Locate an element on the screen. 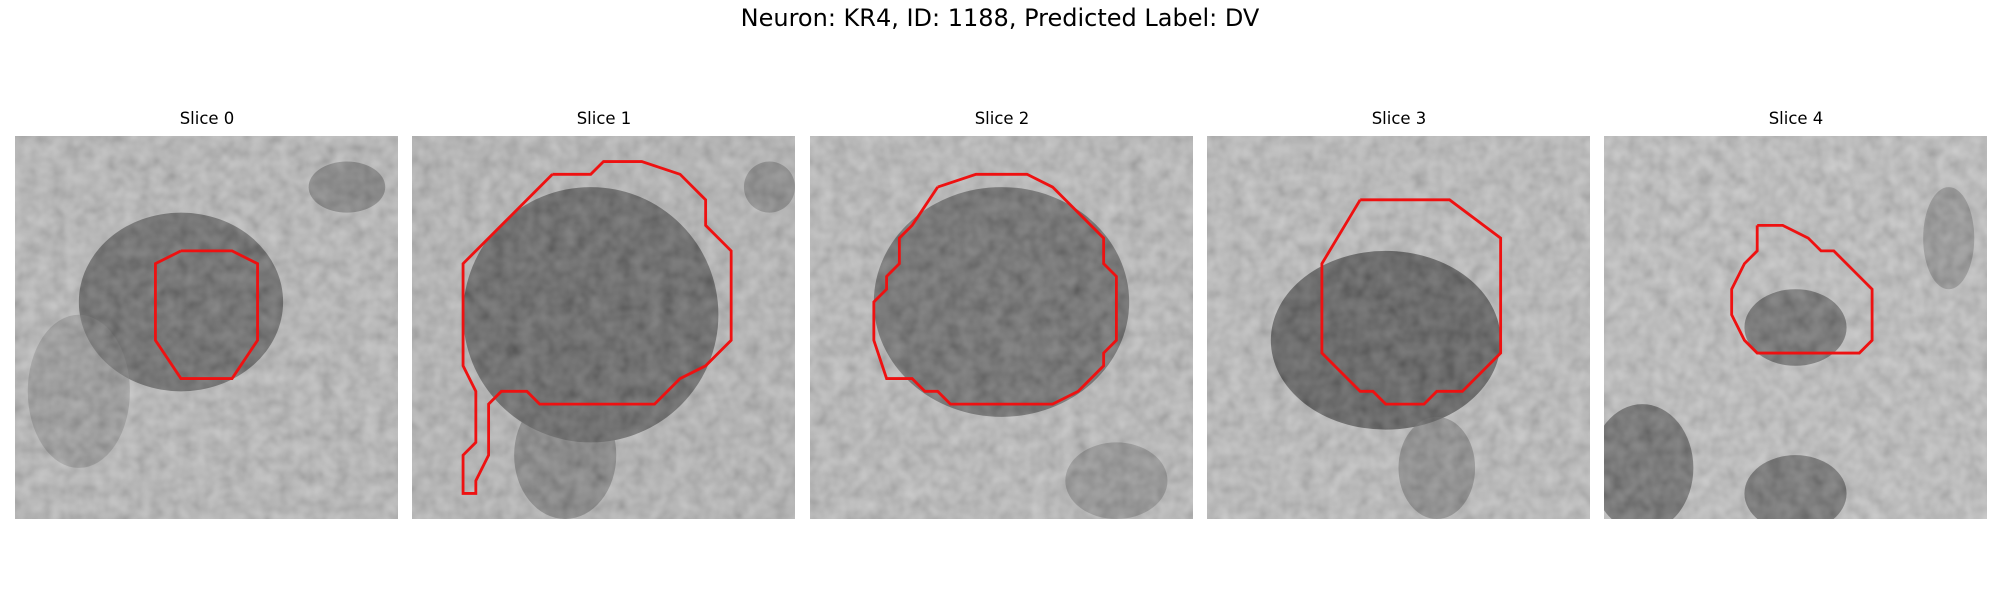 Image resolution: width=2000 pixels, height=600 pixels. slice-title-3: Slice 3 is located at coordinates (1399, 118).